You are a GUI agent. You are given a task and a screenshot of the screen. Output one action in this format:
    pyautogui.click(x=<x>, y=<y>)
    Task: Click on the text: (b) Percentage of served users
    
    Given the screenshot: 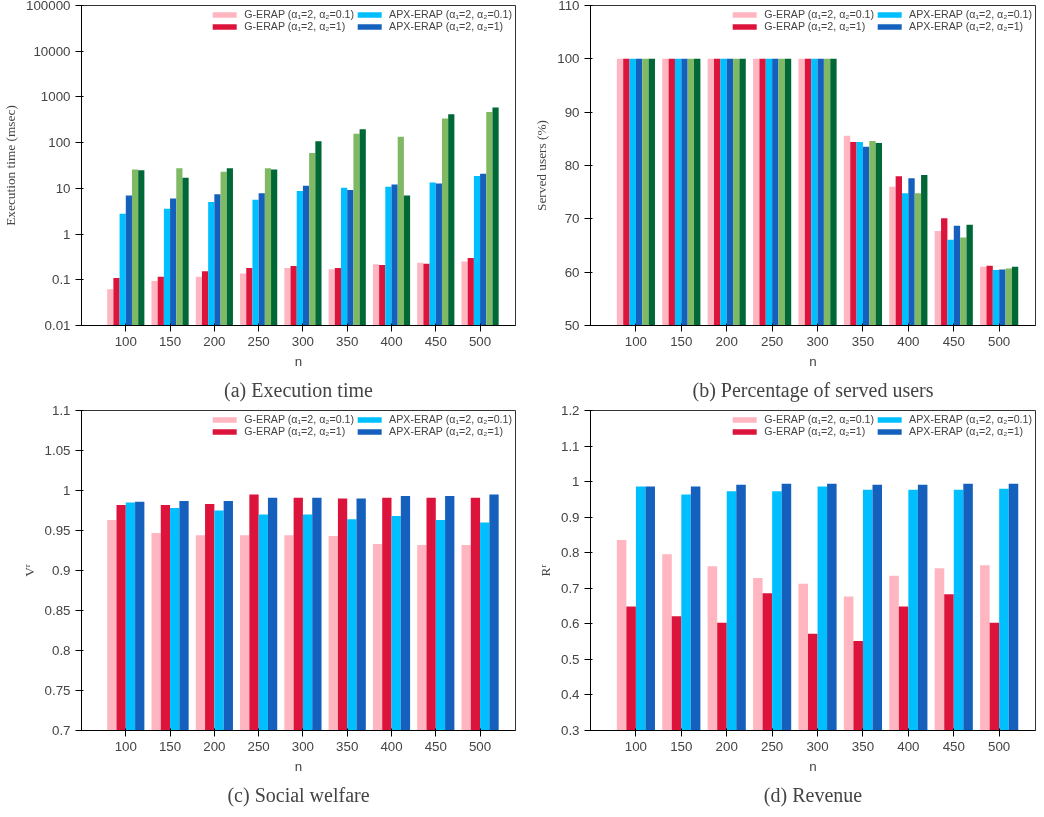 What is the action you would take?
    pyautogui.click(x=813, y=390)
    